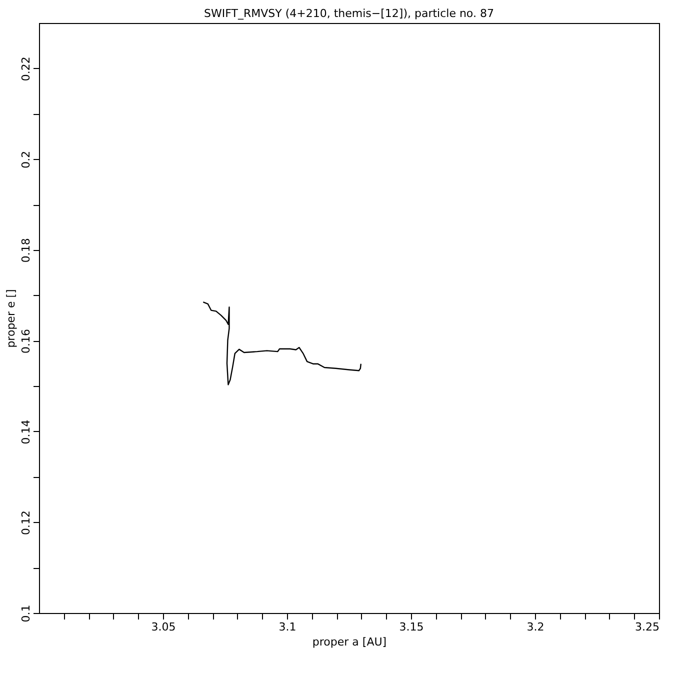 The height and width of the screenshot is (680, 680). I want to click on x-tick-label: 3.15, so click(411, 627).